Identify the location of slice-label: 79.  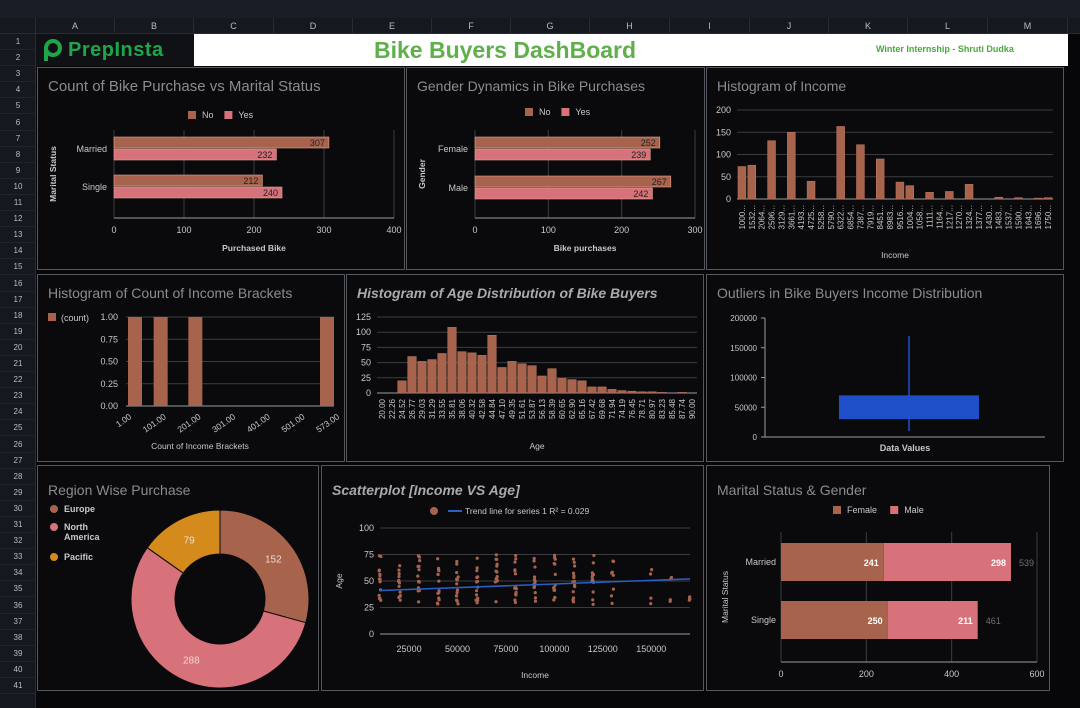
(190, 541).